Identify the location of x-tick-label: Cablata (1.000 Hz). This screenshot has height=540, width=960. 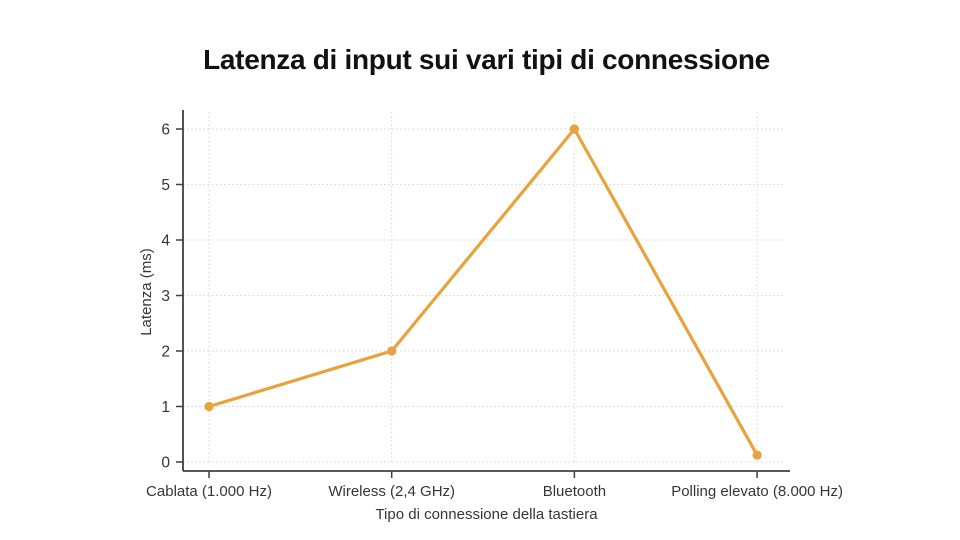
(209, 491).